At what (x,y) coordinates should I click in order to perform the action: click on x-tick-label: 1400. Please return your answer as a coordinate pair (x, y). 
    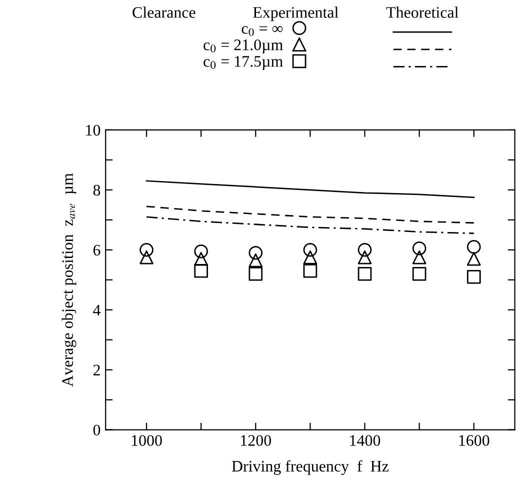
    Looking at the image, I should click on (365, 440).